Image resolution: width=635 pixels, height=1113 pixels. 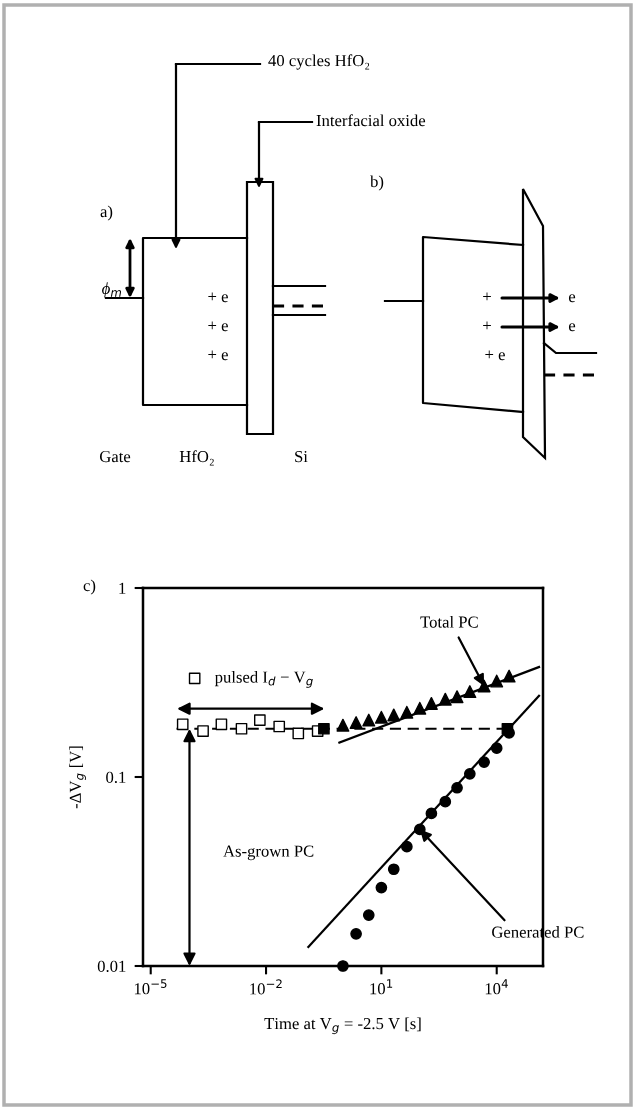 What do you see at coordinates (115, 456) in the screenshot?
I see `text: Gate` at bounding box center [115, 456].